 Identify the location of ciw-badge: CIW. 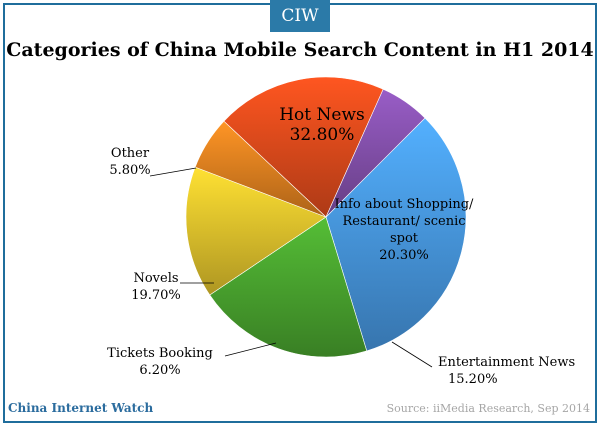
(300, 16).